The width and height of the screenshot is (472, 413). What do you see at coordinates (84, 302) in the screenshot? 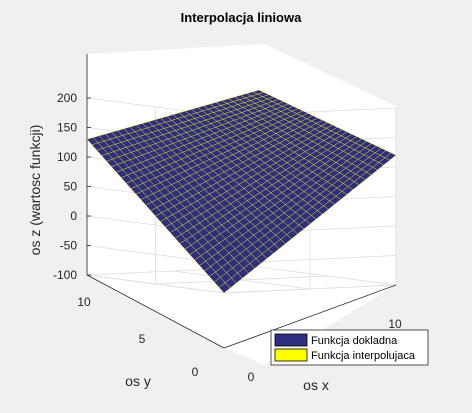
I see `y-tick-label: 10` at bounding box center [84, 302].